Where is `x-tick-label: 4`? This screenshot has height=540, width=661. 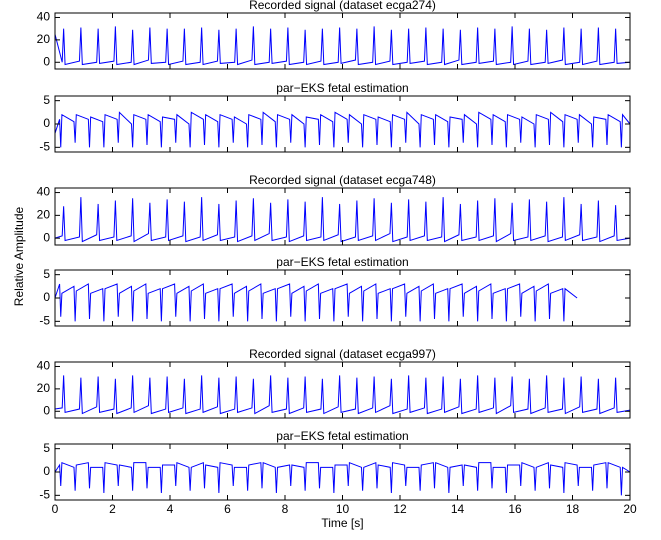
x-tick-label: 4 is located at coordinates (170, 509).